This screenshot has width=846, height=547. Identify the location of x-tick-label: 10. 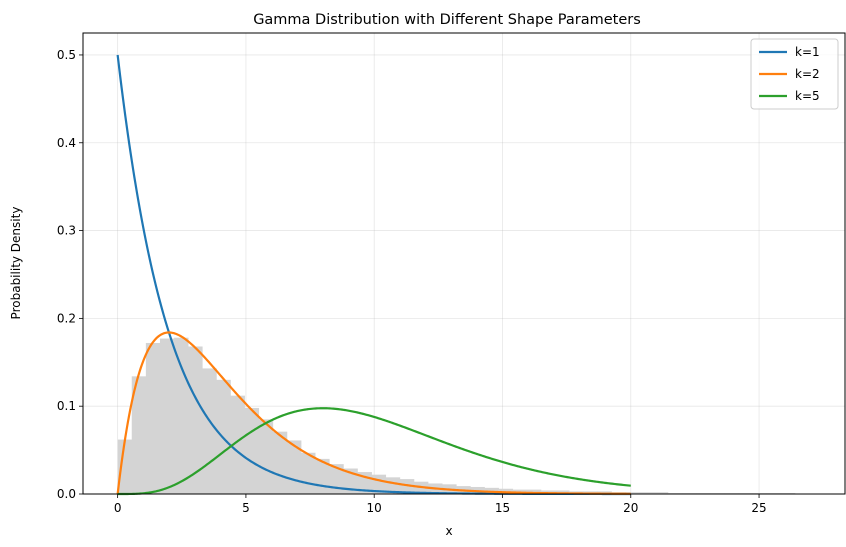
(374, 508).